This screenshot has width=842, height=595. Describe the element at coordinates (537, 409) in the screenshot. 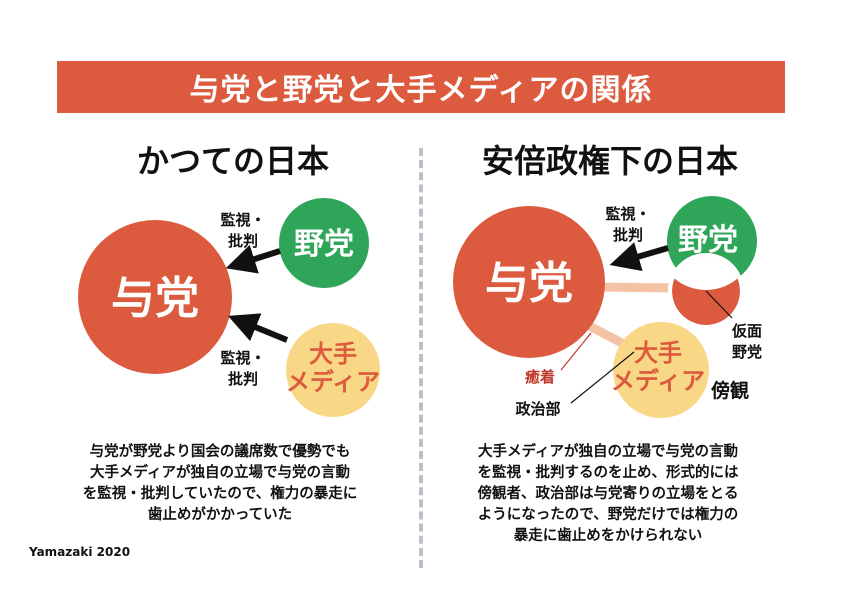

I see `right-politics-dept-label: 政治部` at that location.